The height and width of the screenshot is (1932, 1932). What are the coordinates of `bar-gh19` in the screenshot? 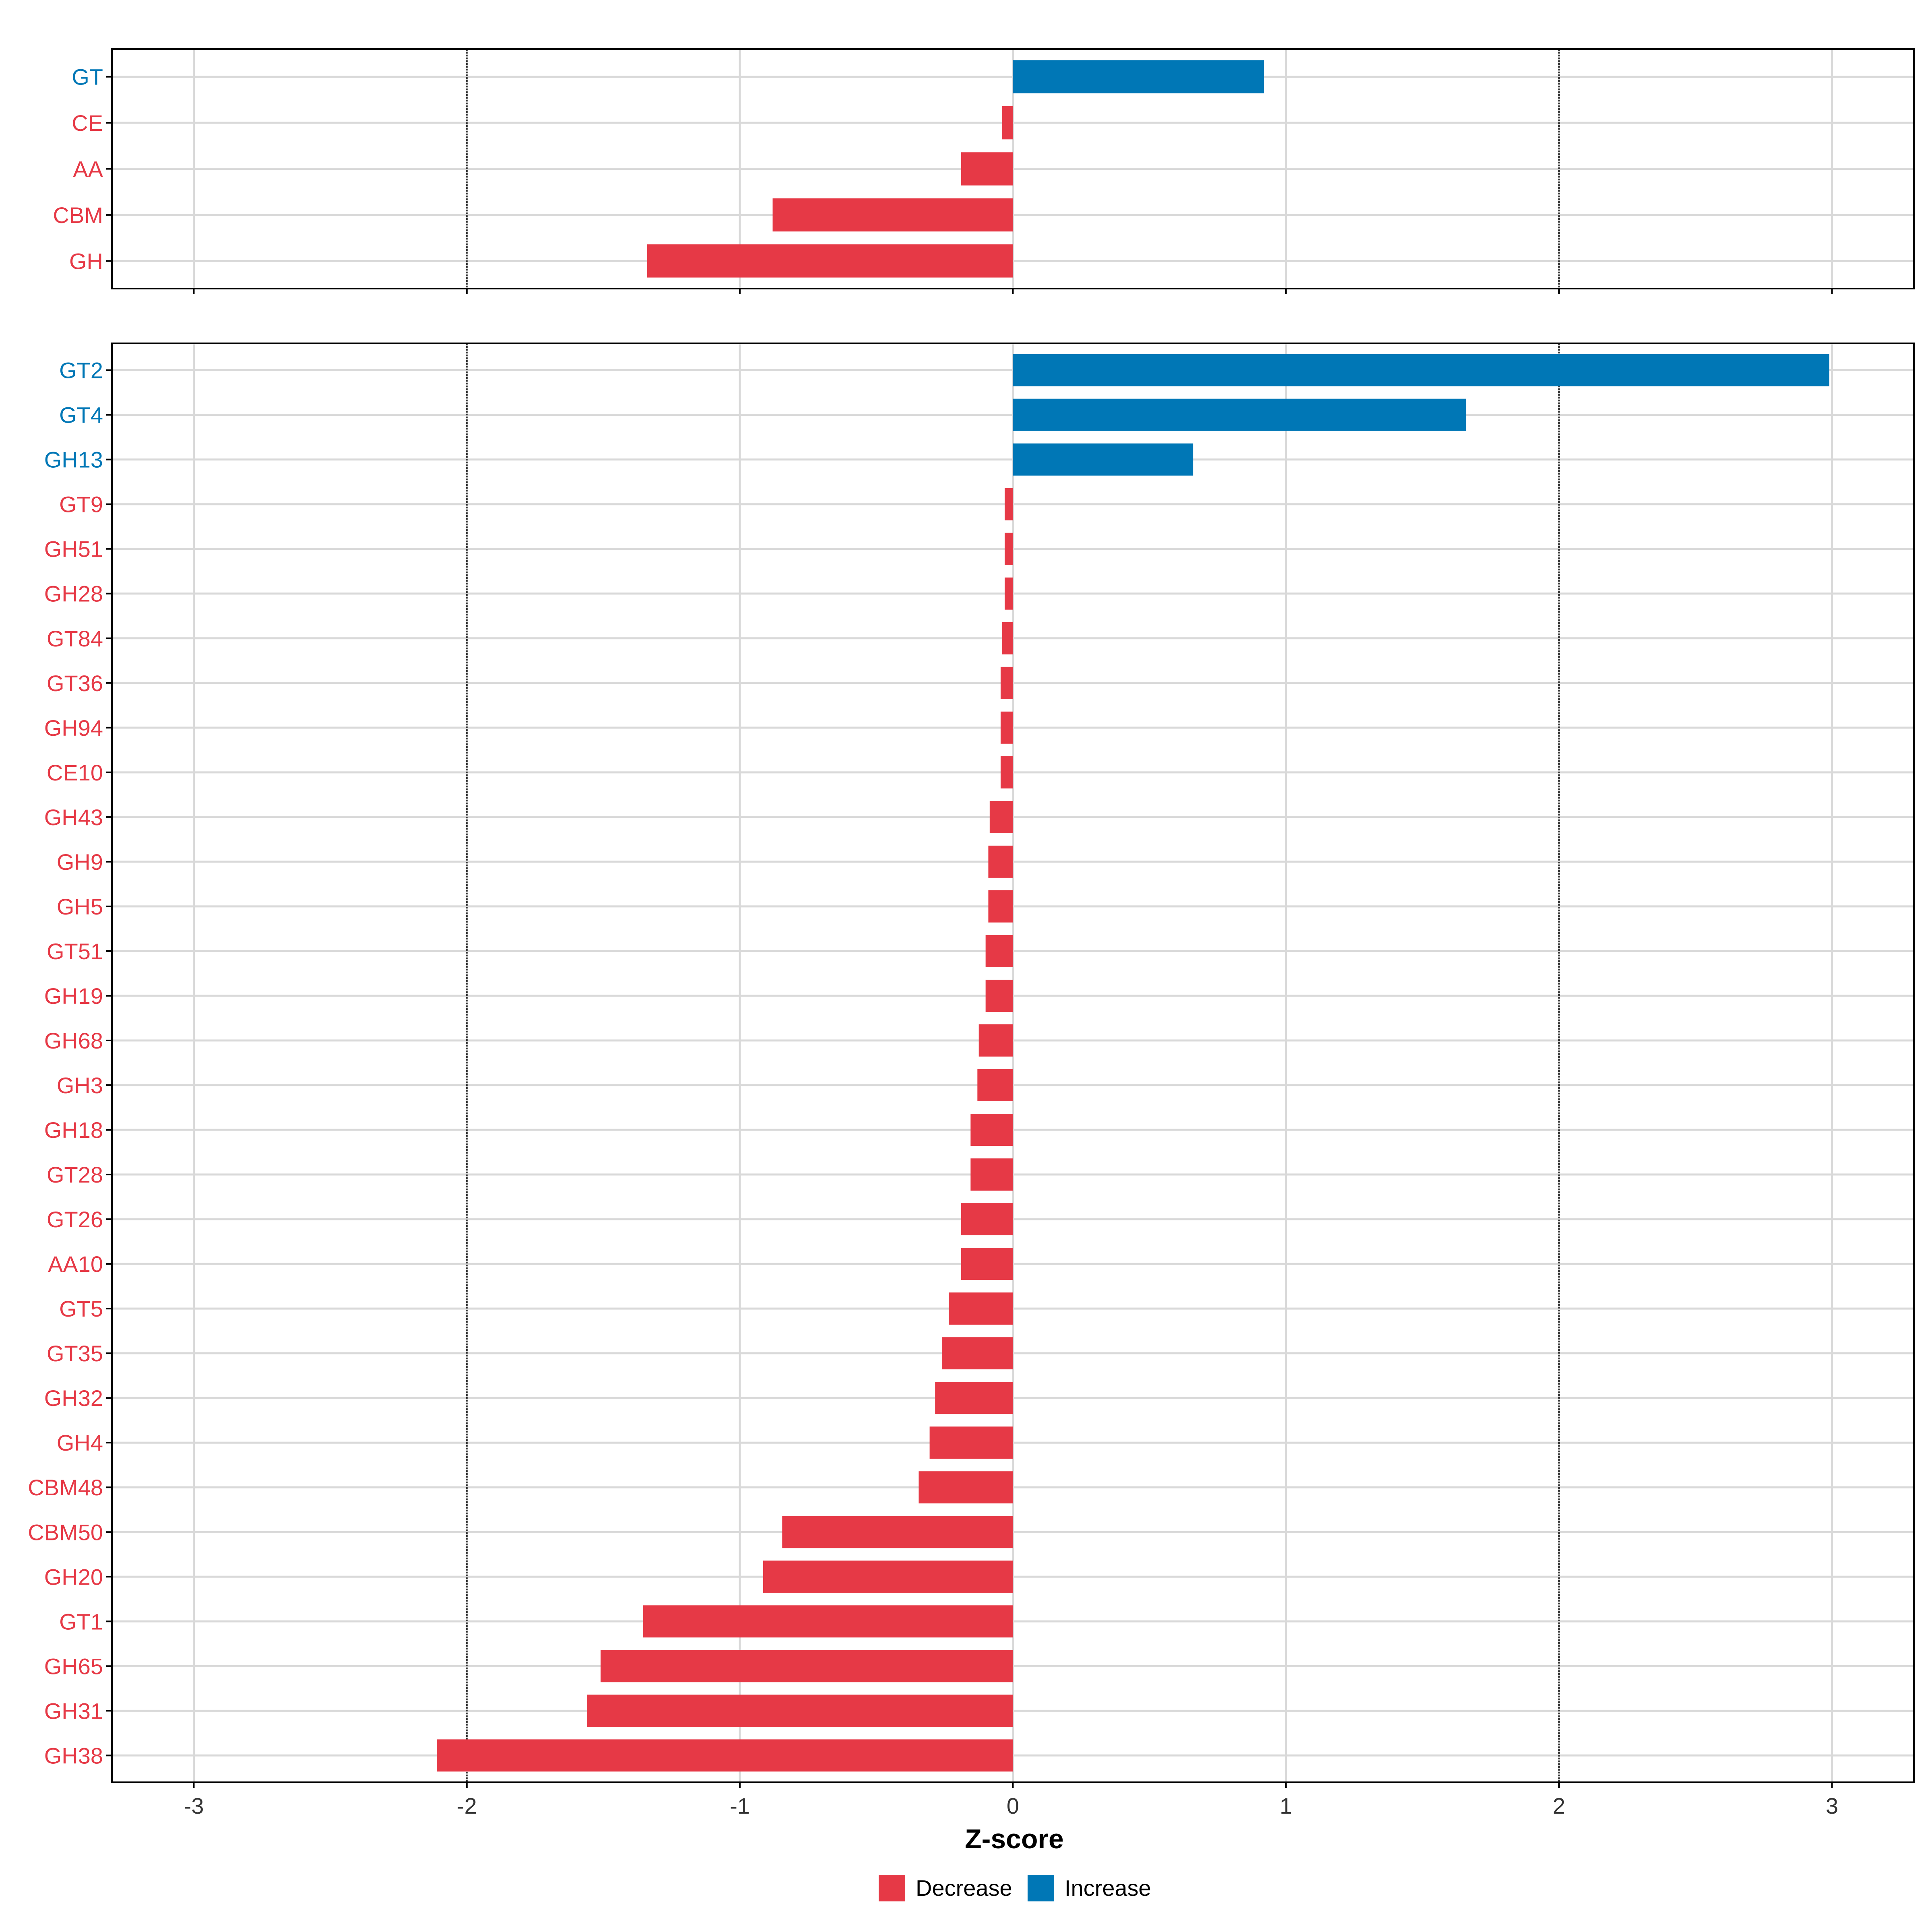 It's located at (999, 995).